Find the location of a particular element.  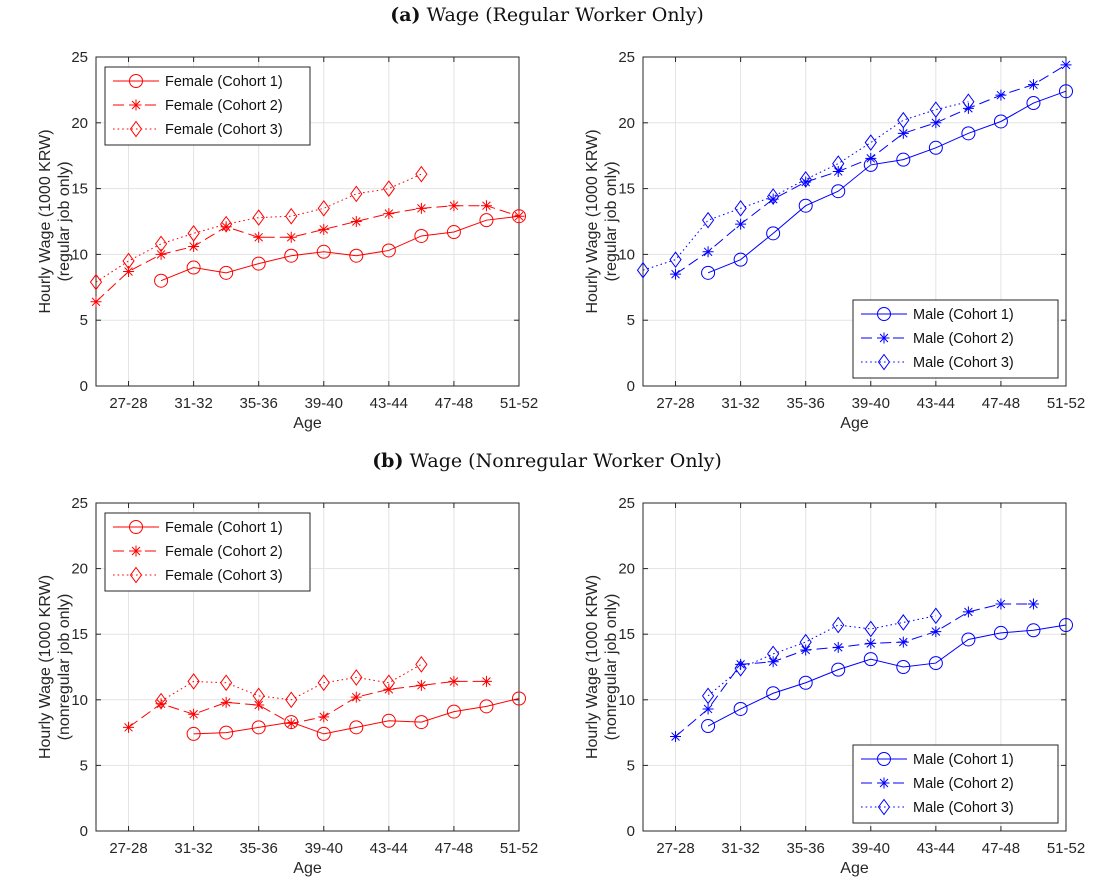

y-tick-label: 0 is located at coordinates (631, 386).